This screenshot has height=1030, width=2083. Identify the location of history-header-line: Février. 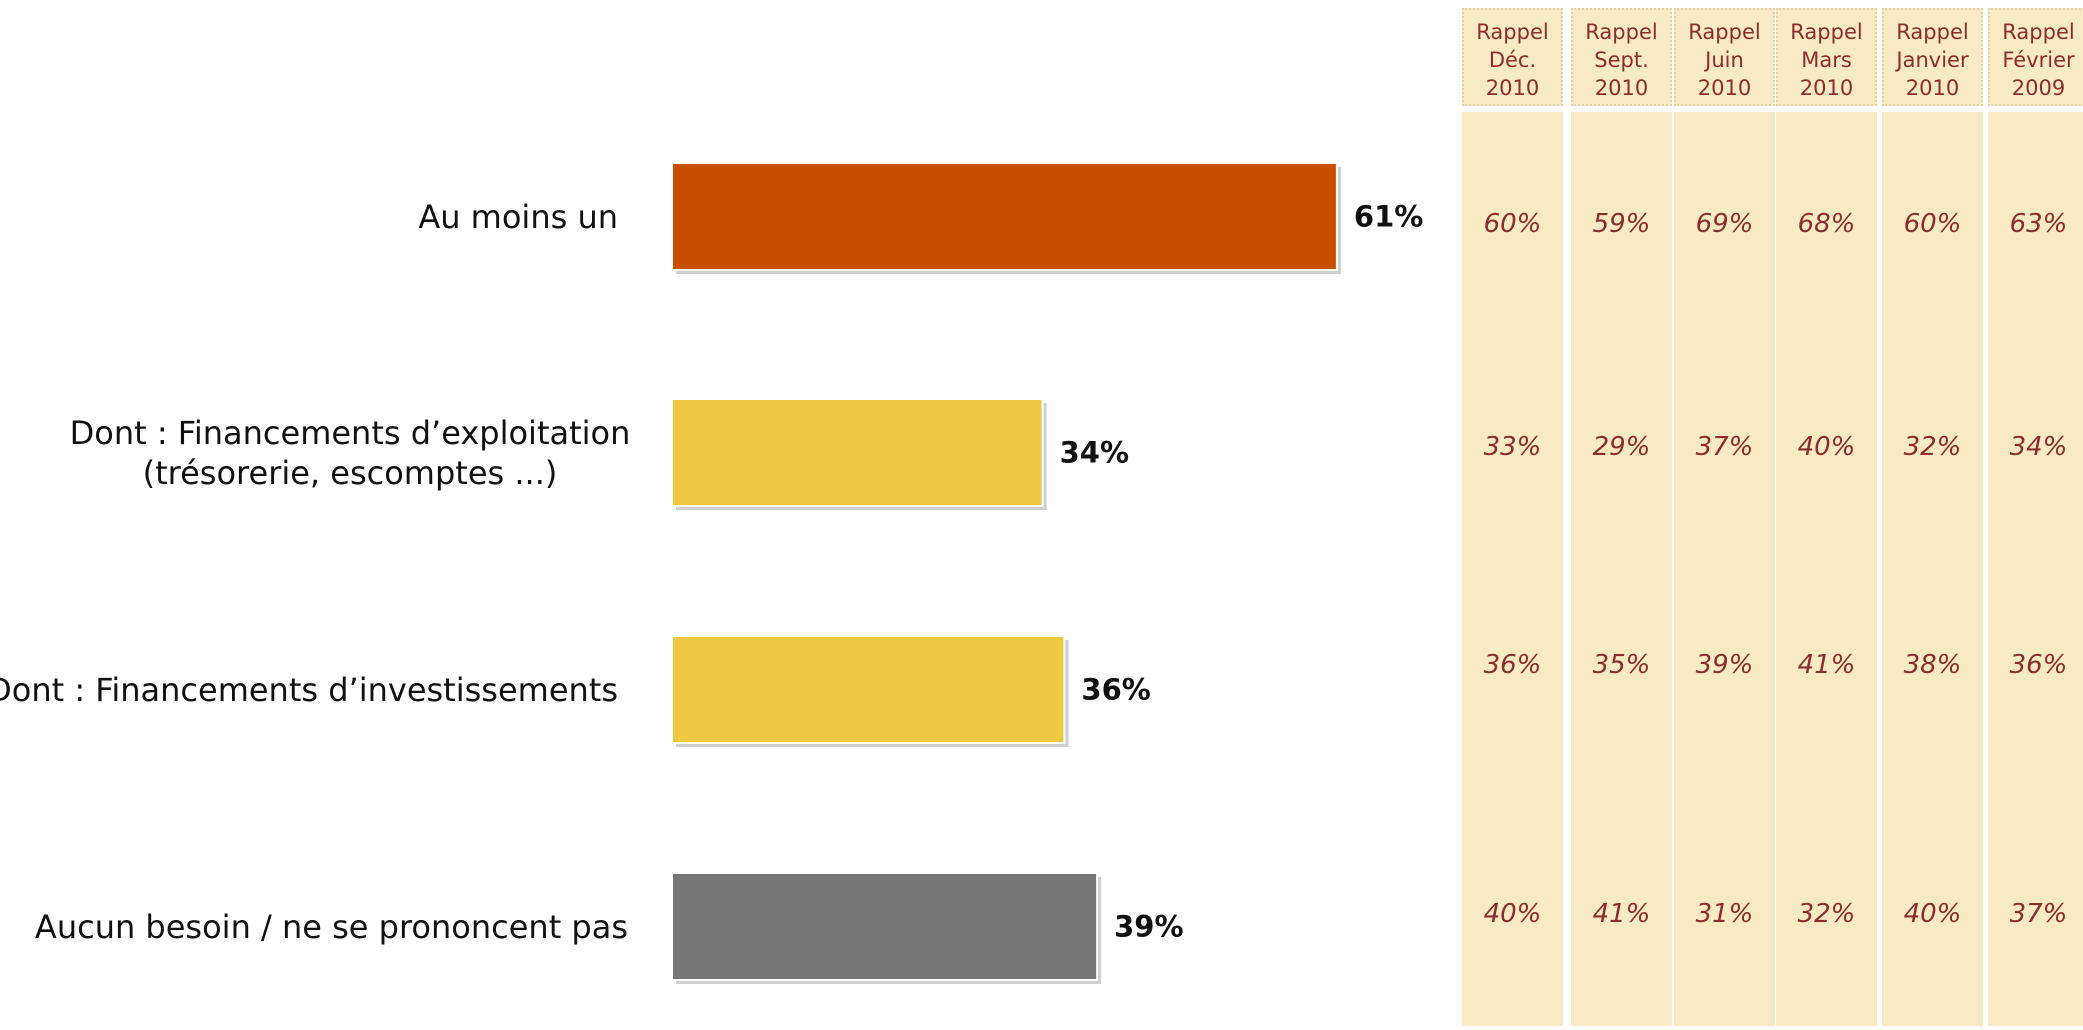
(2038, 60).